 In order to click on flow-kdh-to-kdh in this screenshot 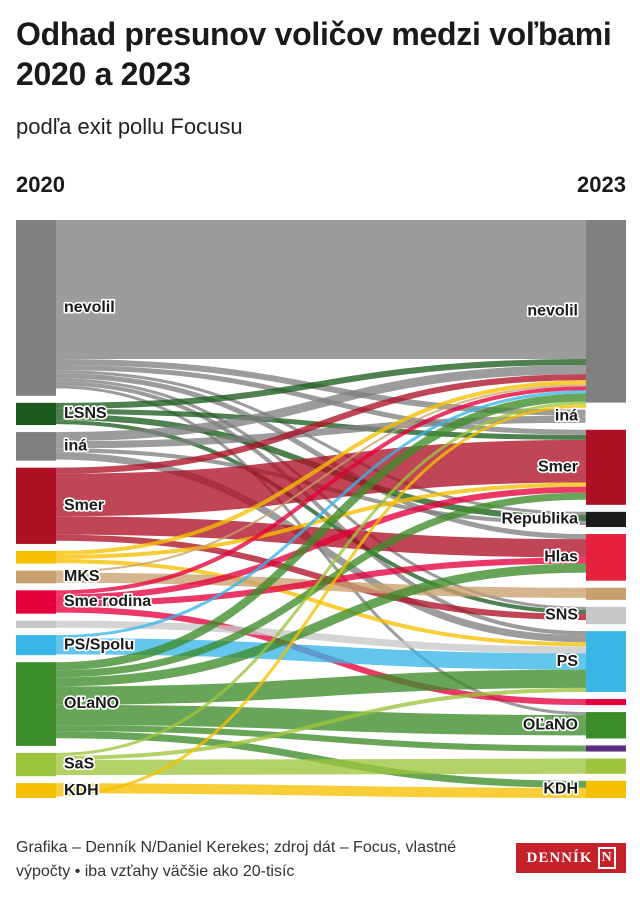, I will do `click(321, 790)`.